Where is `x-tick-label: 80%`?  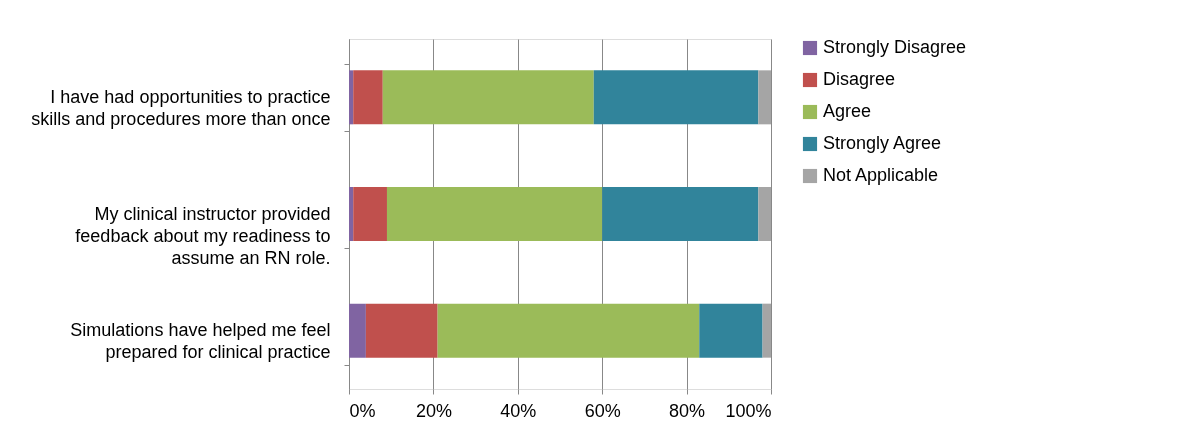
x-tick-label: 80% is located at coordinates (687, 410).